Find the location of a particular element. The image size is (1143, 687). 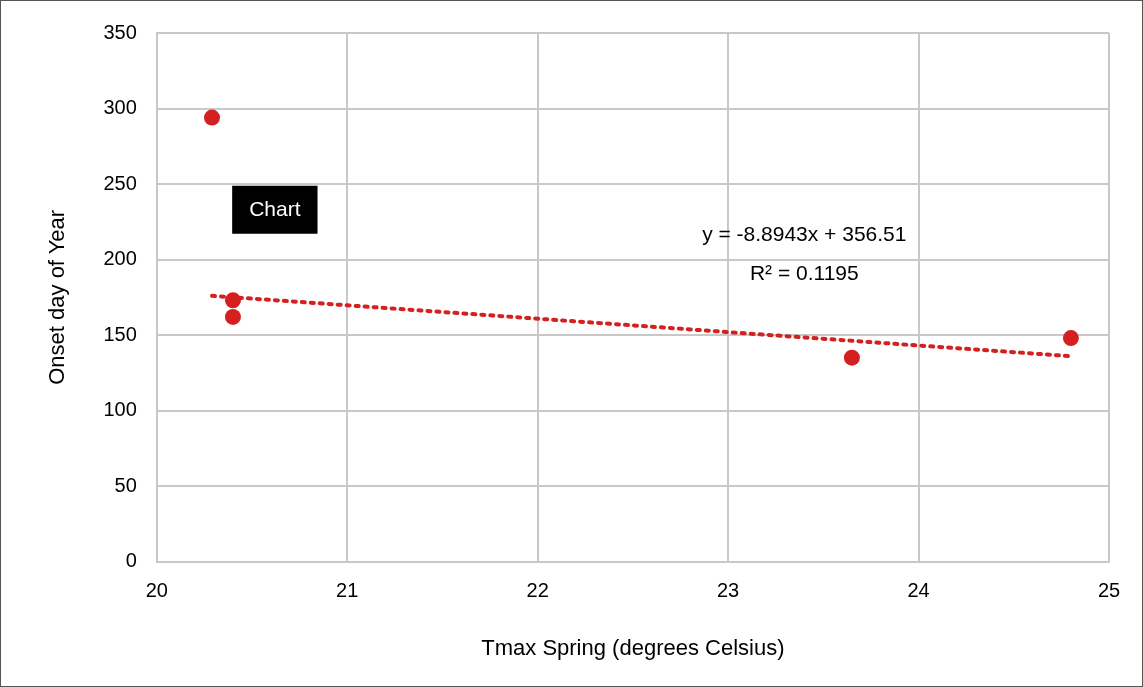

x-tick-label: 20 is located at coordinates (156, 590).